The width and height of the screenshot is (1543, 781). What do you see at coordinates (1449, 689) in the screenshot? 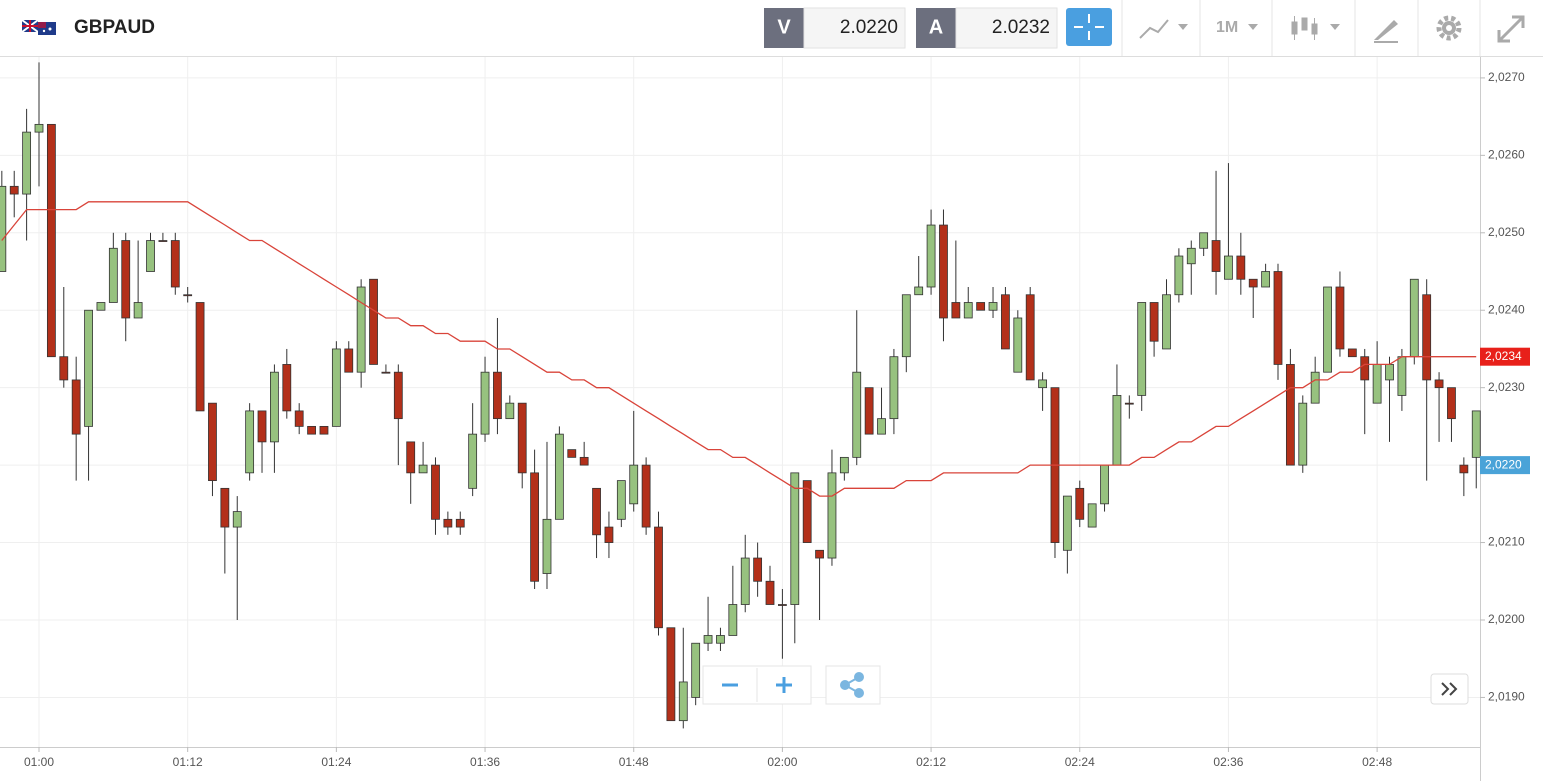
I see `scroll-end-button` at bounding box center [1449, 689].